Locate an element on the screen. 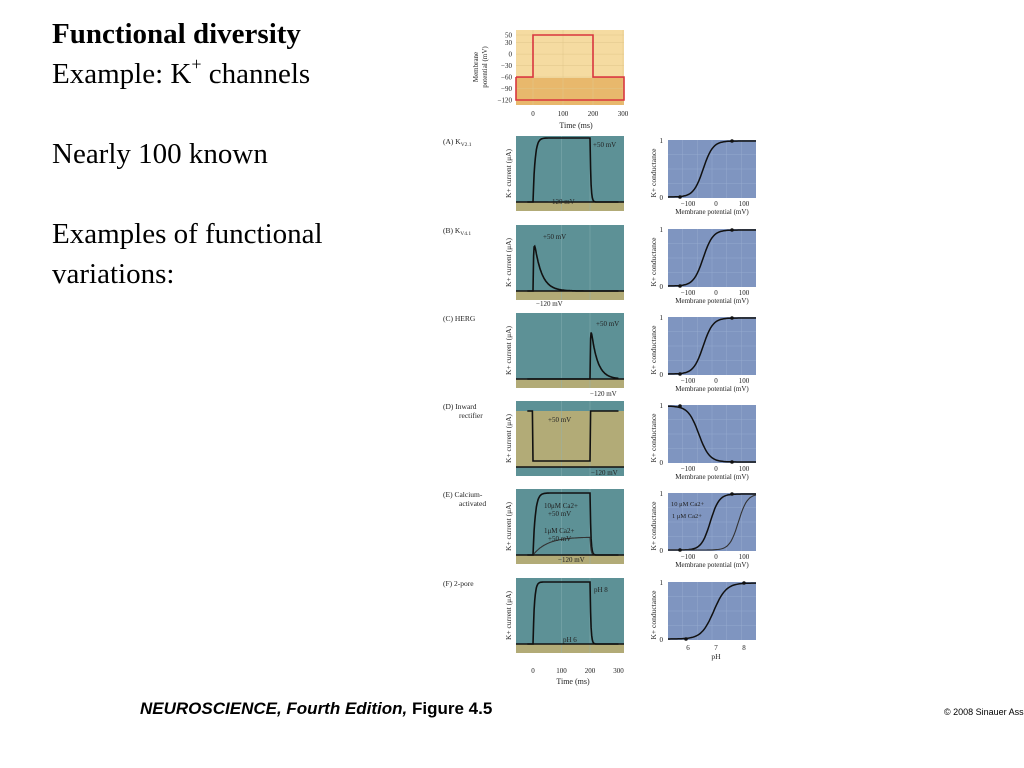 The height and width of the screenshot is (768, 1024). current-band-top is located at coordinates (570, 406).